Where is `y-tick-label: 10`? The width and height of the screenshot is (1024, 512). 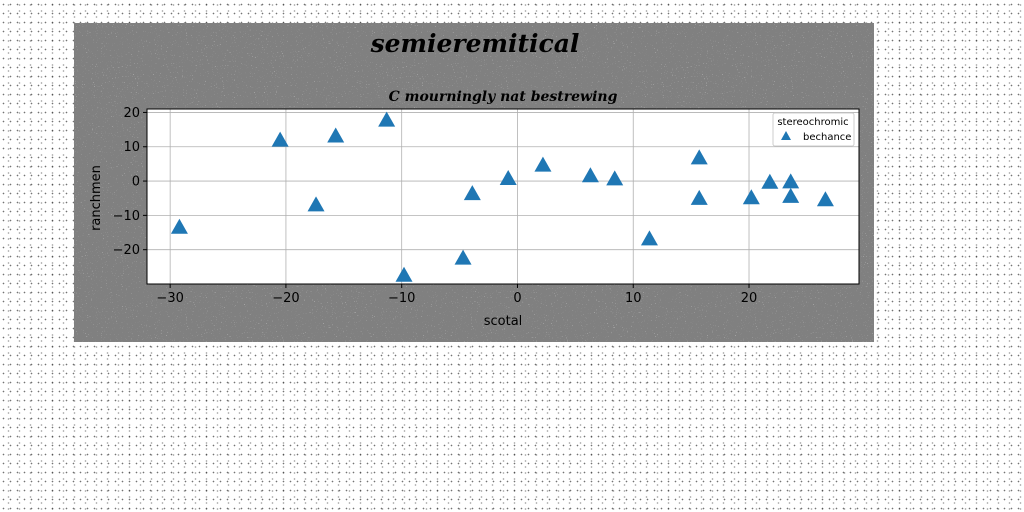 y-tick-label: 10 is located at coordinates (131, 147).